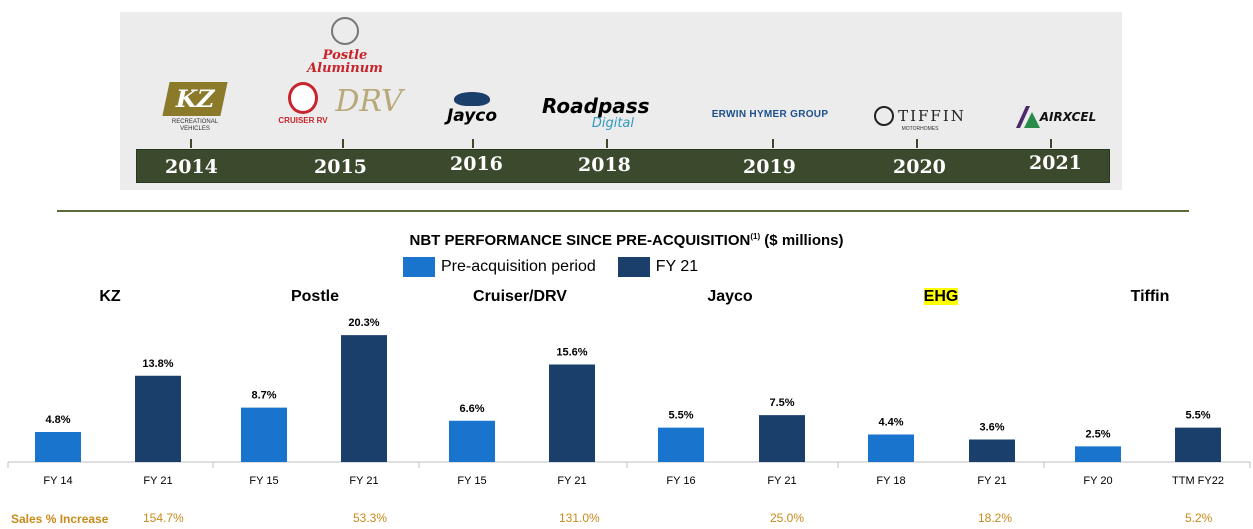  What do you see at coordinates (57, 481) in the screenshot?
I see `category-label: FY 14` at bounding box center [57, 481].